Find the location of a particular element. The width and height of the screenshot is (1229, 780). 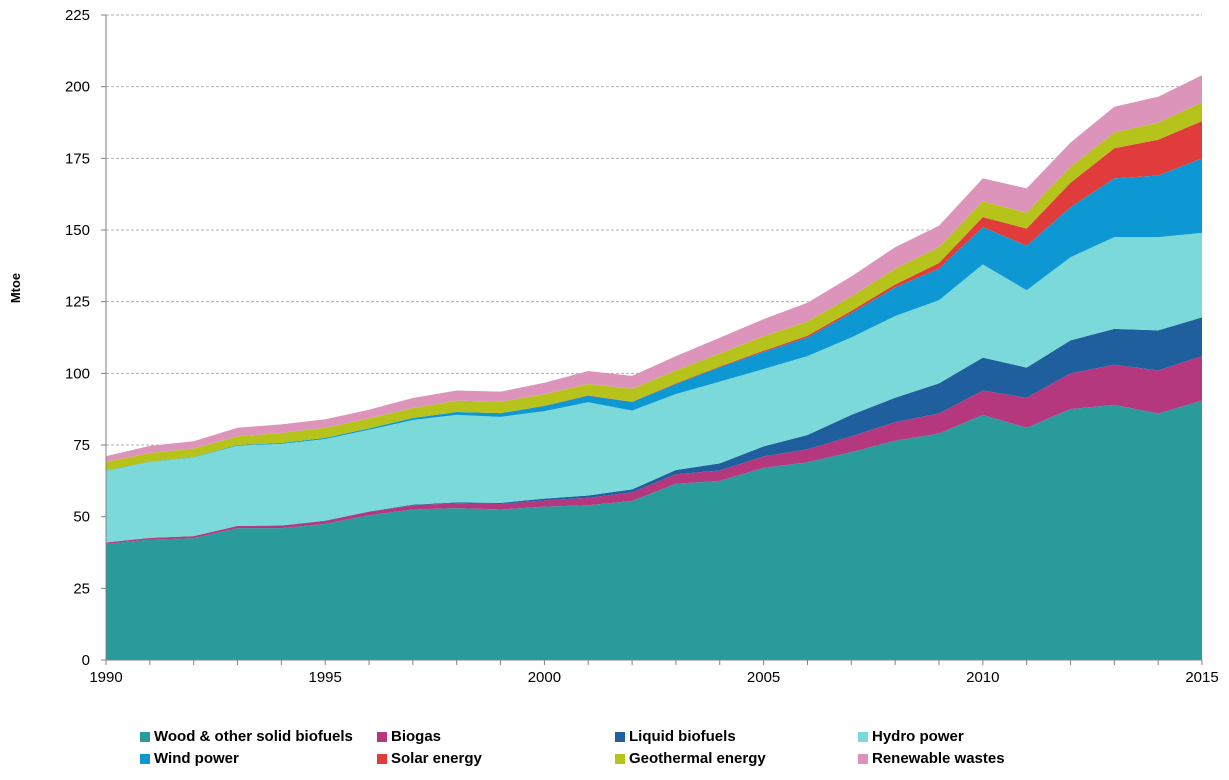

x-tick-label: 2010 is located at coordinates (982, 677).